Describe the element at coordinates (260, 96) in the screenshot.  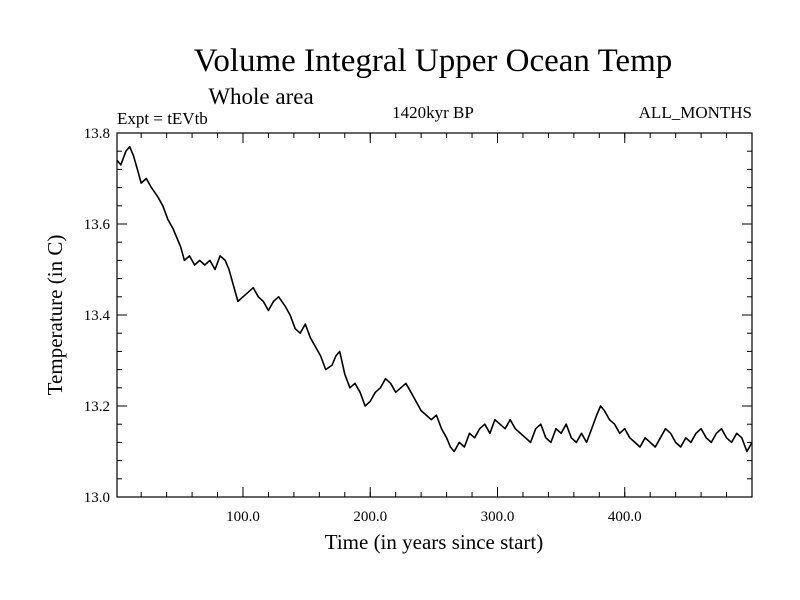
I see `chart-subtitle: Whole area` at that location.